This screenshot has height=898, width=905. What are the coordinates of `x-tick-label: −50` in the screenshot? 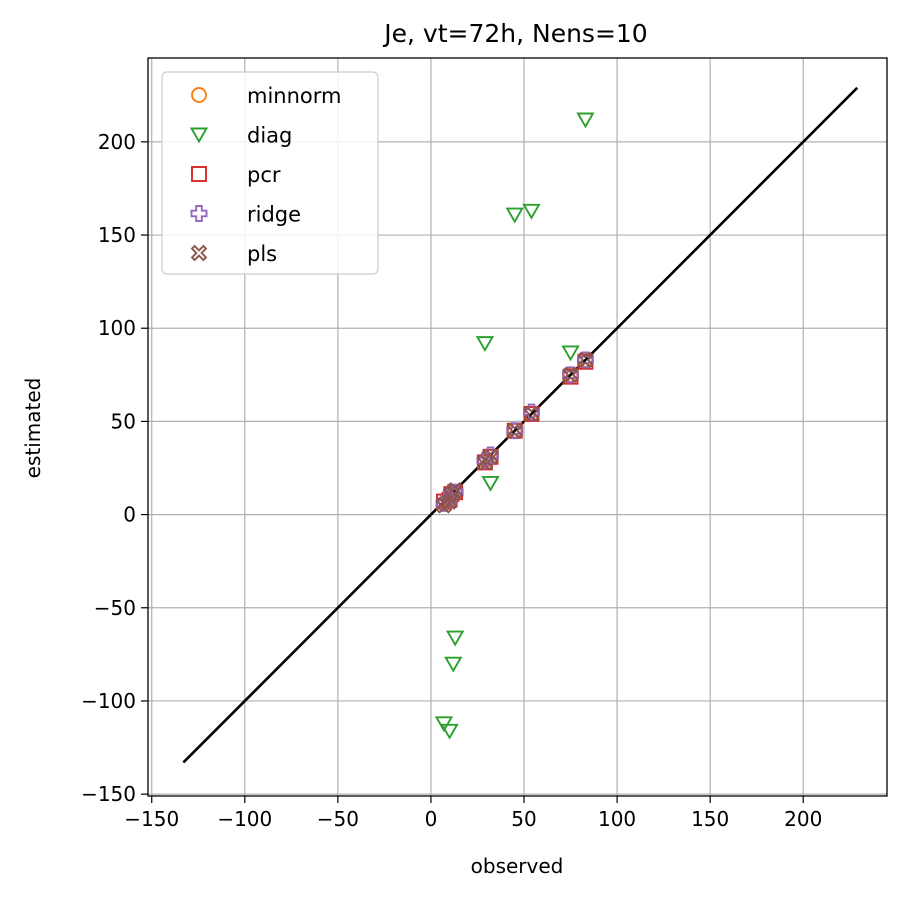 It's located at (338, 819).